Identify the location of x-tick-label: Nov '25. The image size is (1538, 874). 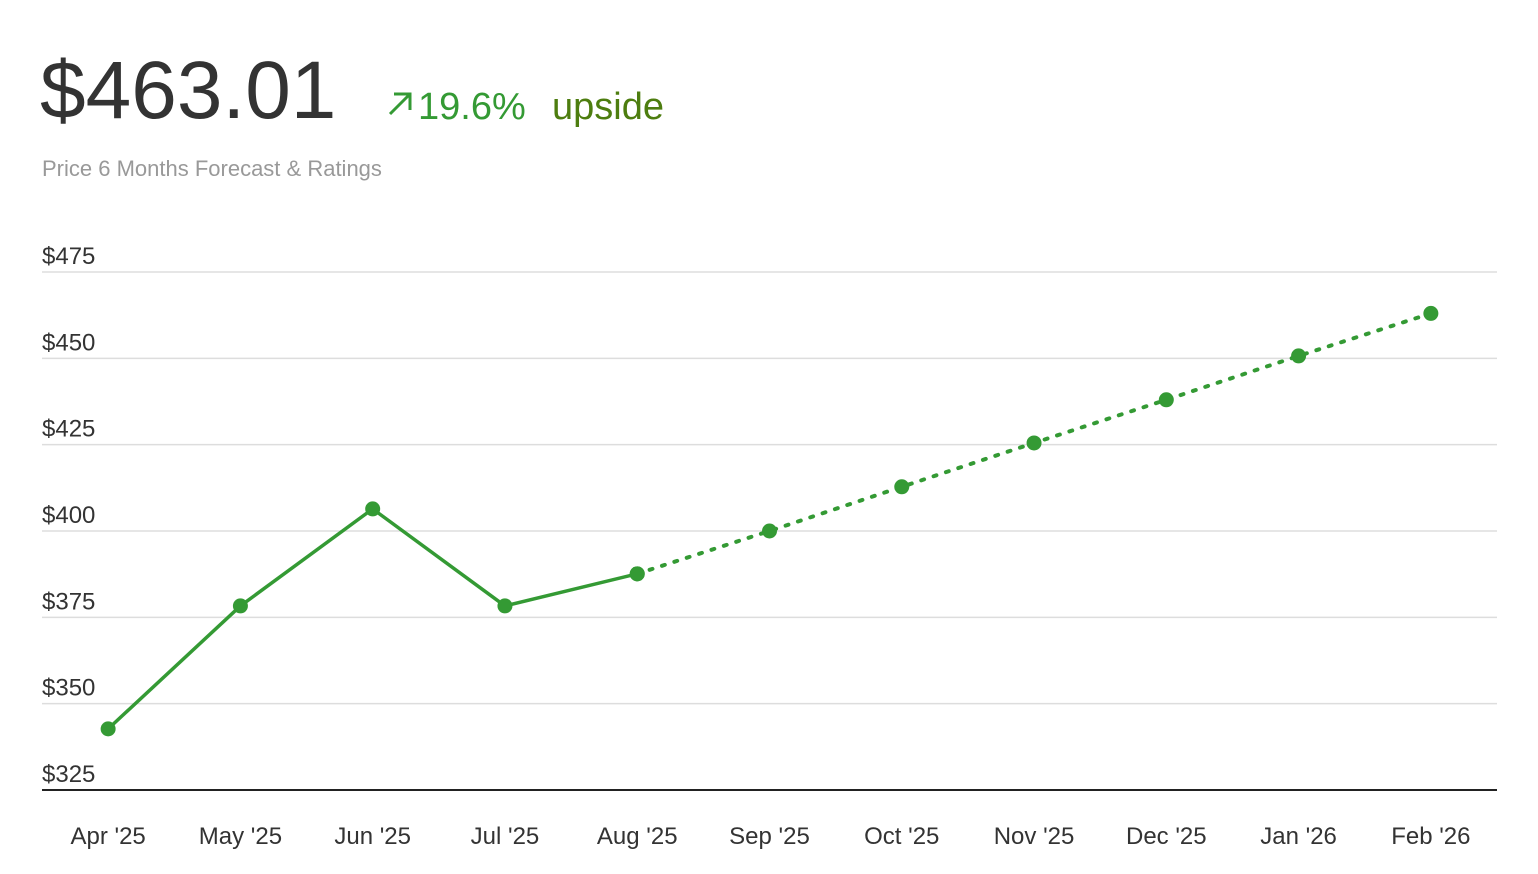
(1034, 836).